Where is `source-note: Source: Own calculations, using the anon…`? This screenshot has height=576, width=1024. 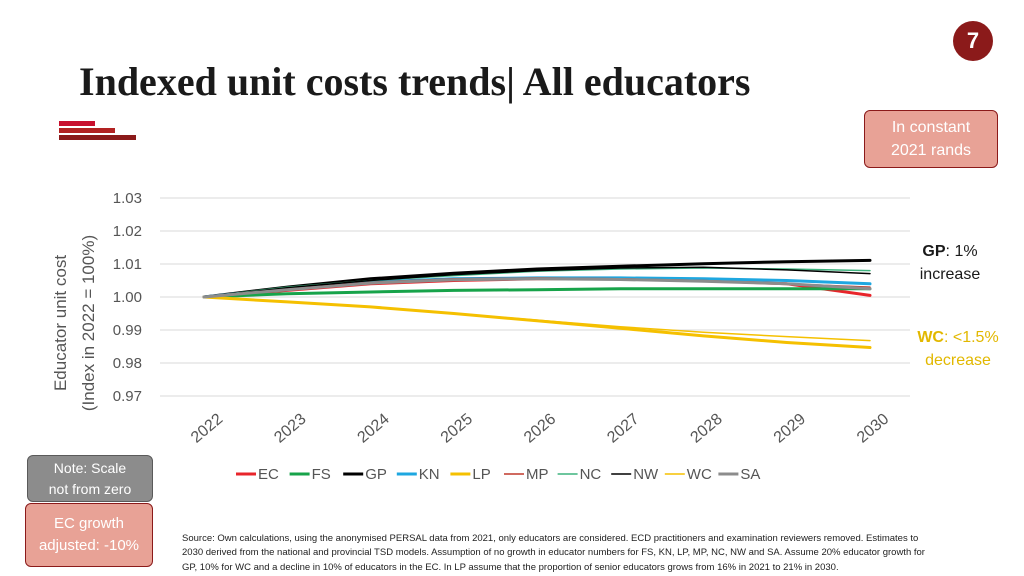
source-note: Source: Own calculations, using the anon… is located at coordinates (592, 553).